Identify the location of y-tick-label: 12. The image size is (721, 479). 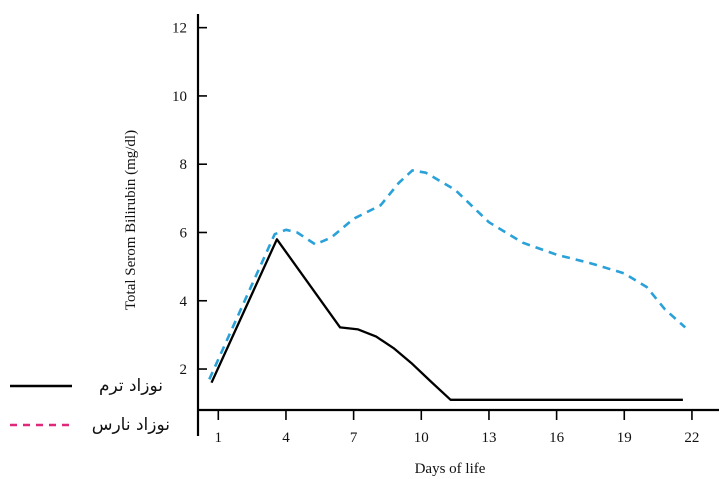
(179, 29).